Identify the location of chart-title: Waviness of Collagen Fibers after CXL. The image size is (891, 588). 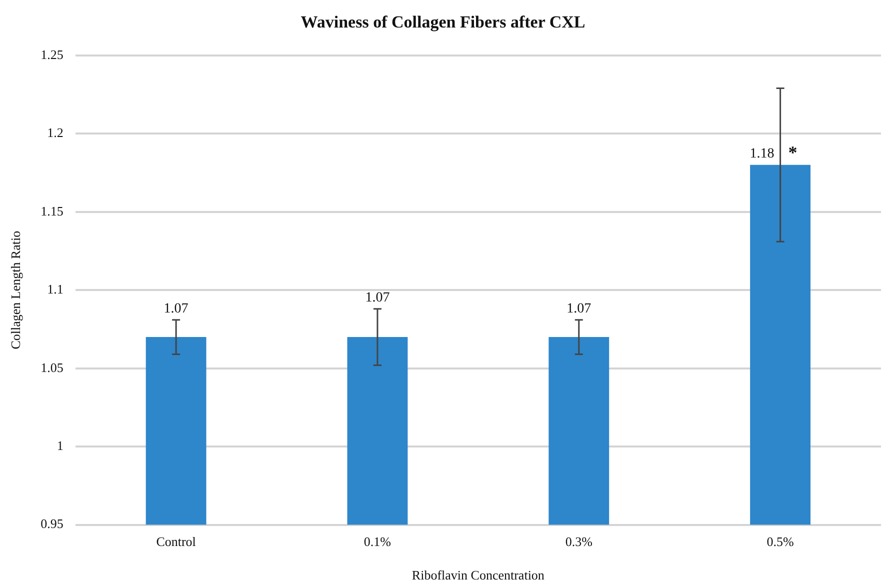
(443, 22).